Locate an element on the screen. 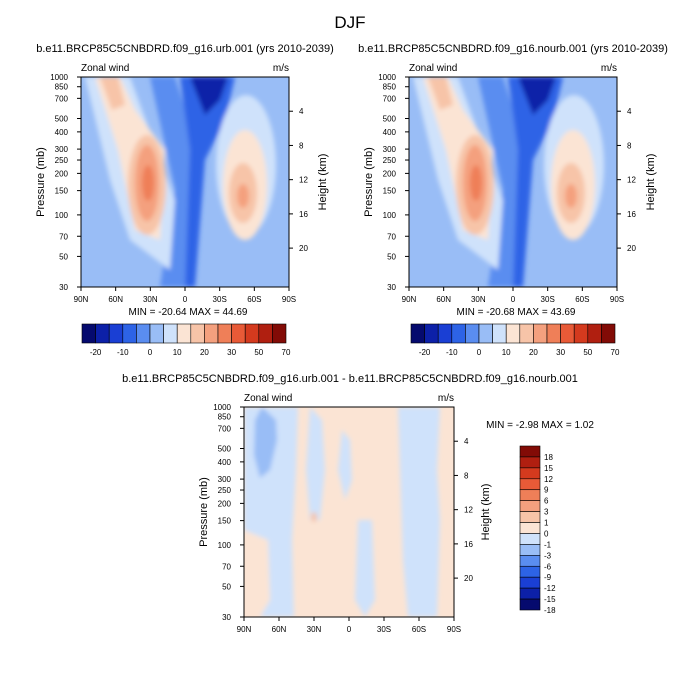 The width and height of the screenshot is (700, 700). colorbar-label: 1 is located at coordinates (546, 523).